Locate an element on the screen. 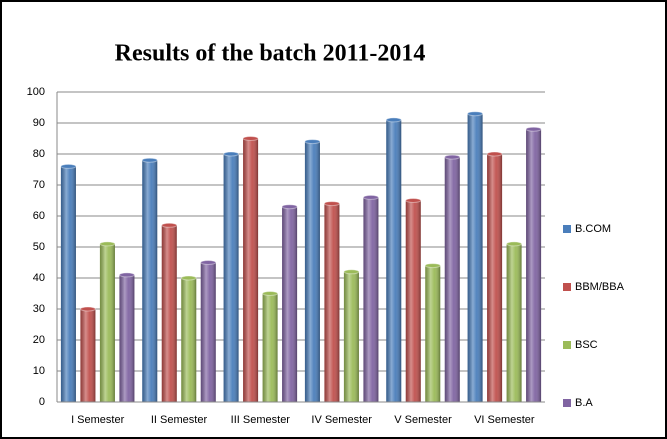  y-tick-label: 40 is located at coordinates (39, 278).